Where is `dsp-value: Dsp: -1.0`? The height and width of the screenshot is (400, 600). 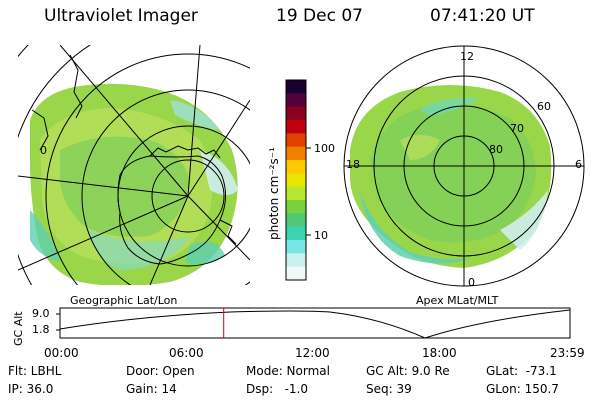
dsp-value: Dsp: -1.0 is located at coordinates (277, 389).